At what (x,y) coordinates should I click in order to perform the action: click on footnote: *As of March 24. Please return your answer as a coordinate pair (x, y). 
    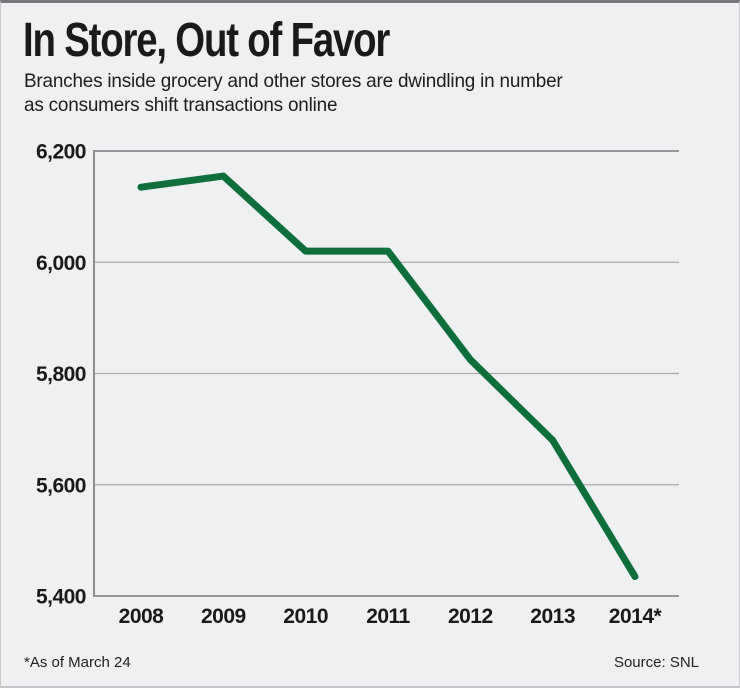
    Looking at the image, I should click on (77, 662).